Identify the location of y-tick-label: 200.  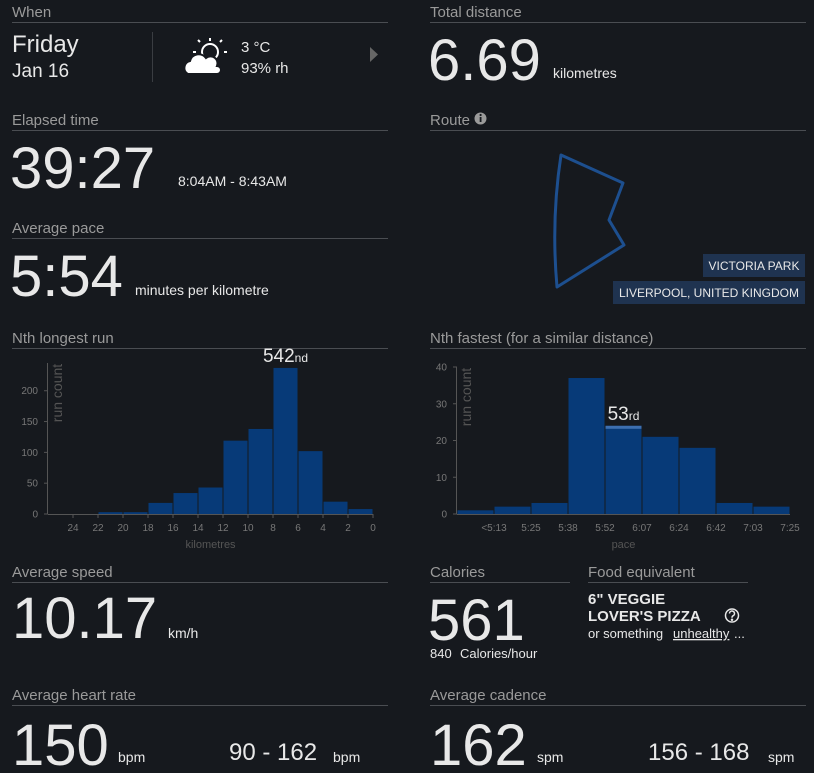
(29, 391).